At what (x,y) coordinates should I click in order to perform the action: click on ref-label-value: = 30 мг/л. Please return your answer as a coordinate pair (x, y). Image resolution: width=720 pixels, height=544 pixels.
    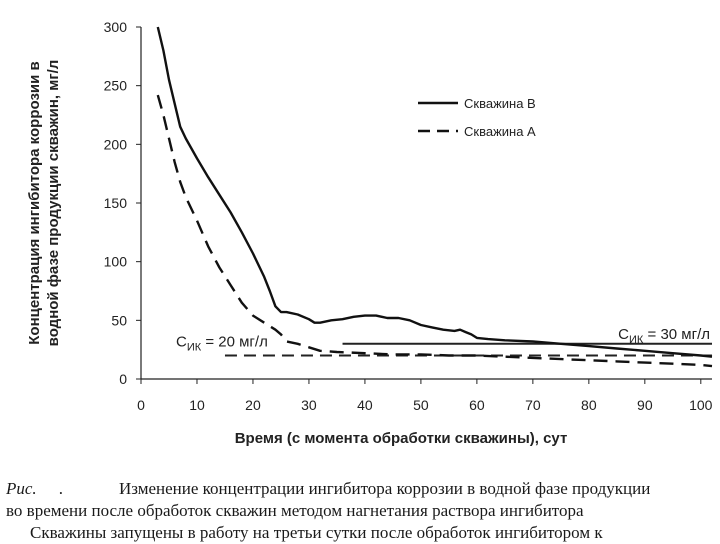
    Looking at the image, I should click on (676, 334).